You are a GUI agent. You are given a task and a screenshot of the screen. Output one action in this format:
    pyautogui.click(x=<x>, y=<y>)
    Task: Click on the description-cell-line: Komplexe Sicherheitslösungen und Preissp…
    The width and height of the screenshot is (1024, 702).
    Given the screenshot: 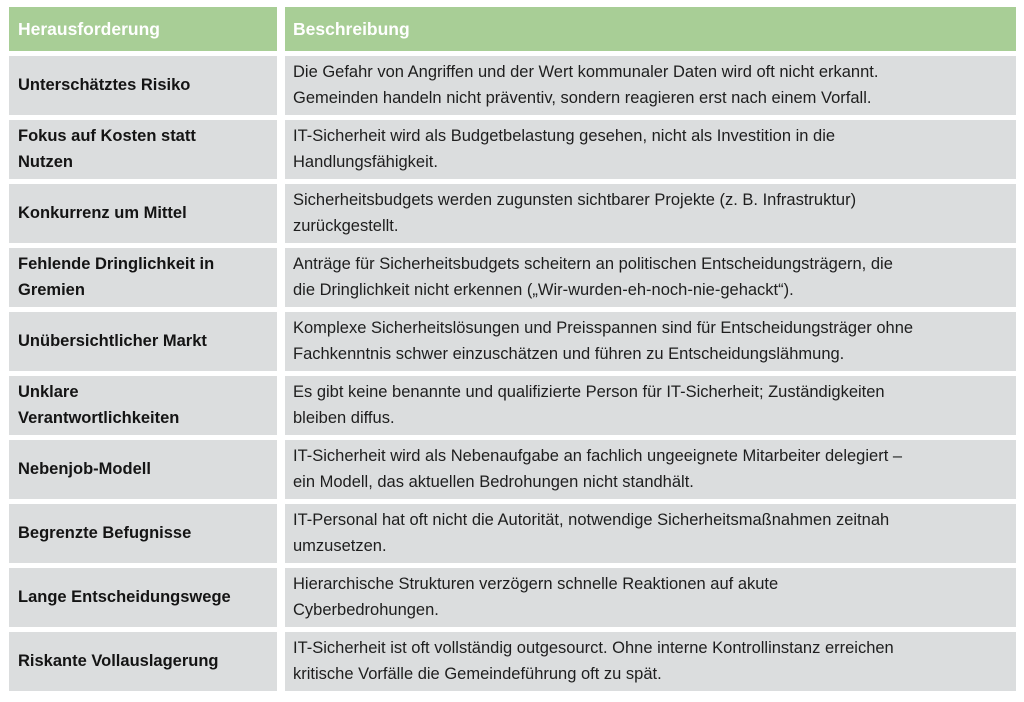 What is the action you would take?
    pyautogui.click(x=603, y=328)
    